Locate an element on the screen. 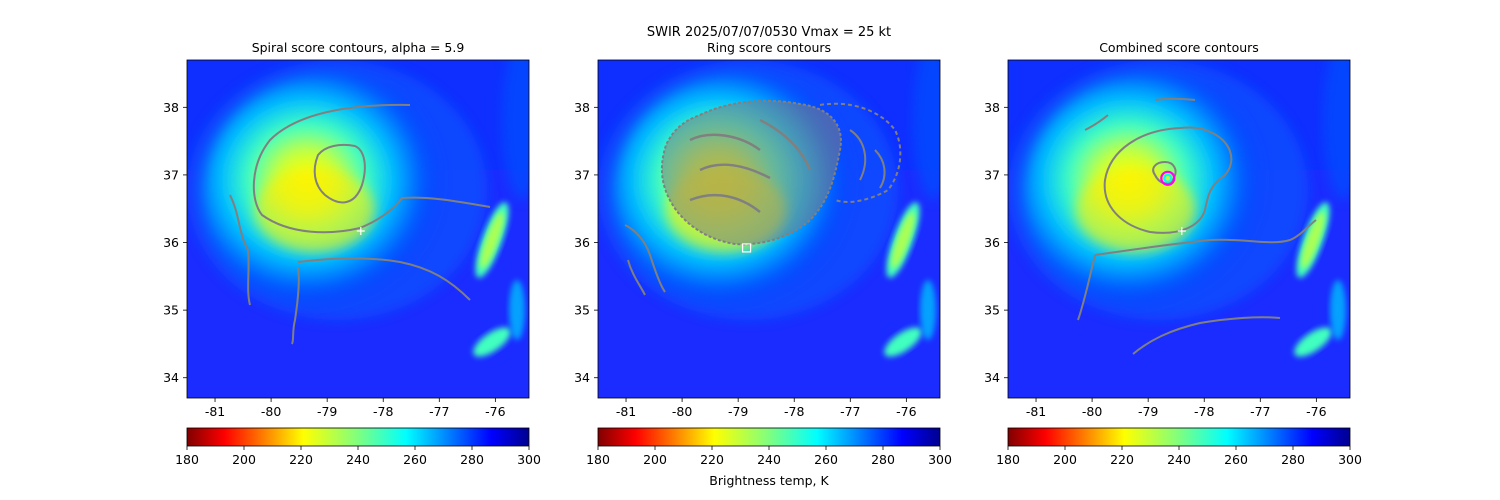  panel-title: Combined score contours is located at coordinates (1179, 47).